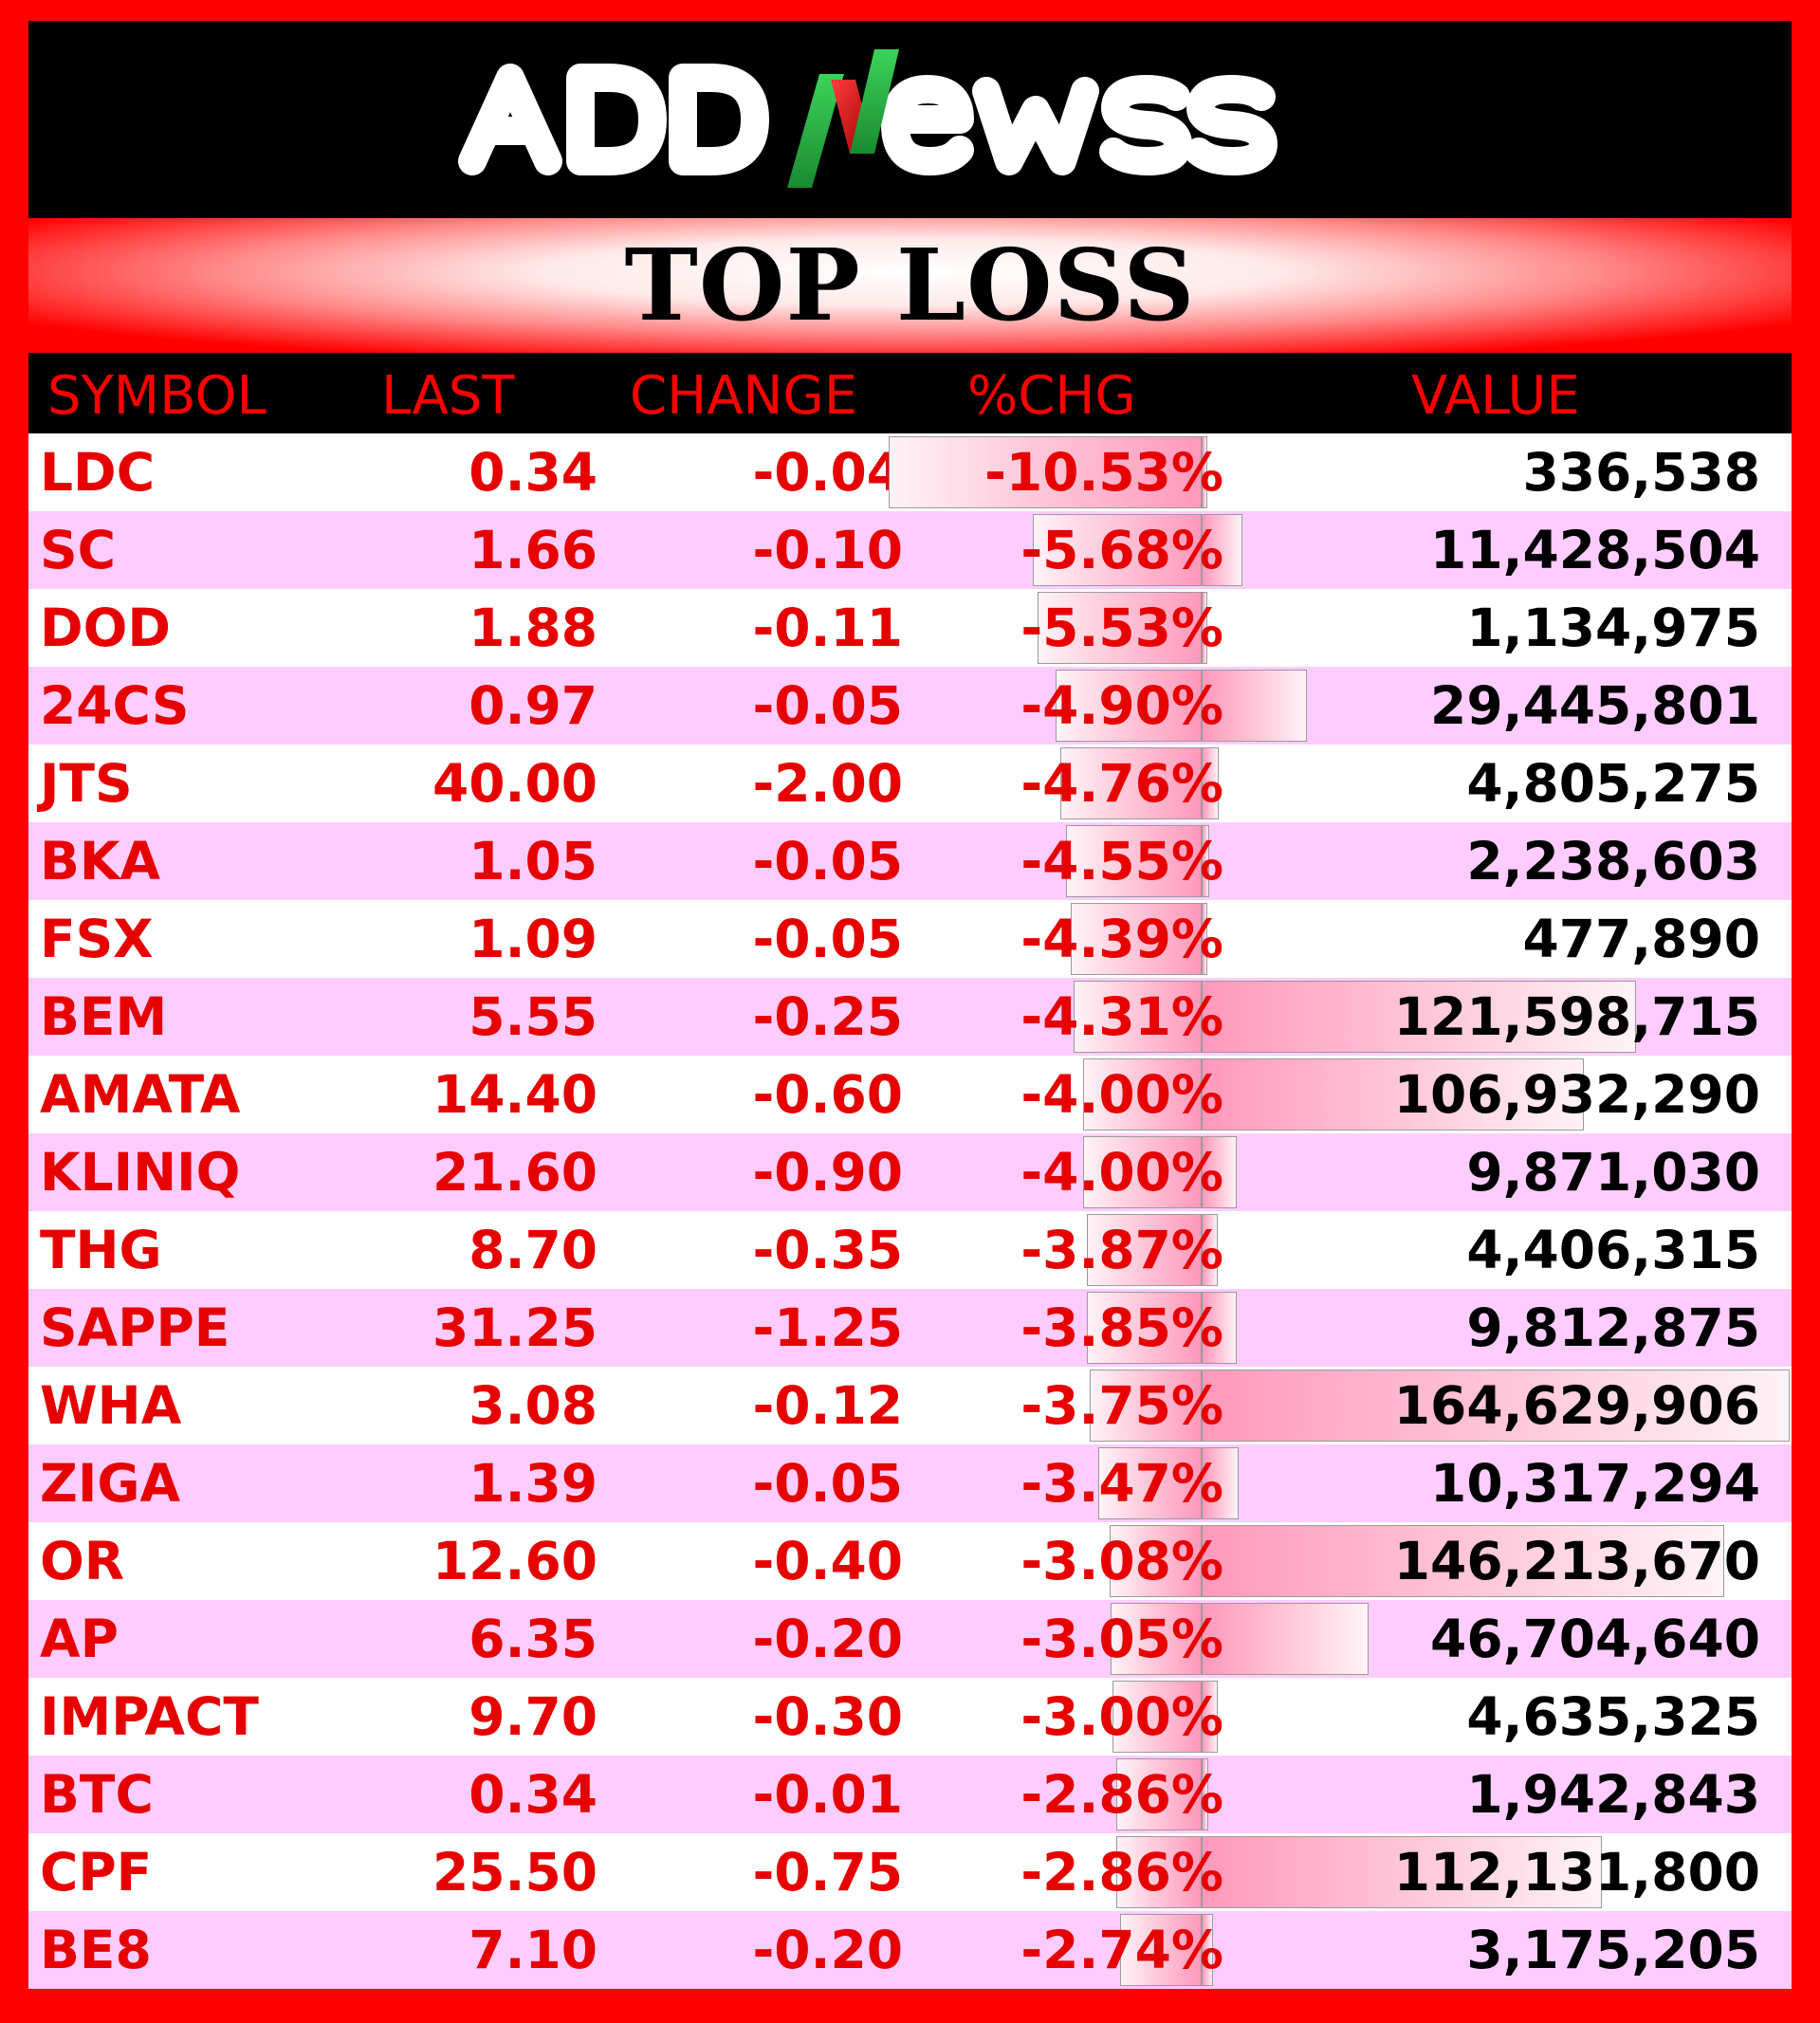 The height and width of the screenshot is (2023, 1820). What do you see at coordinates (1051, 396) in the screenshot?
I see `col-pctchg-header: %CHG` at bounding box center [1051, 396].